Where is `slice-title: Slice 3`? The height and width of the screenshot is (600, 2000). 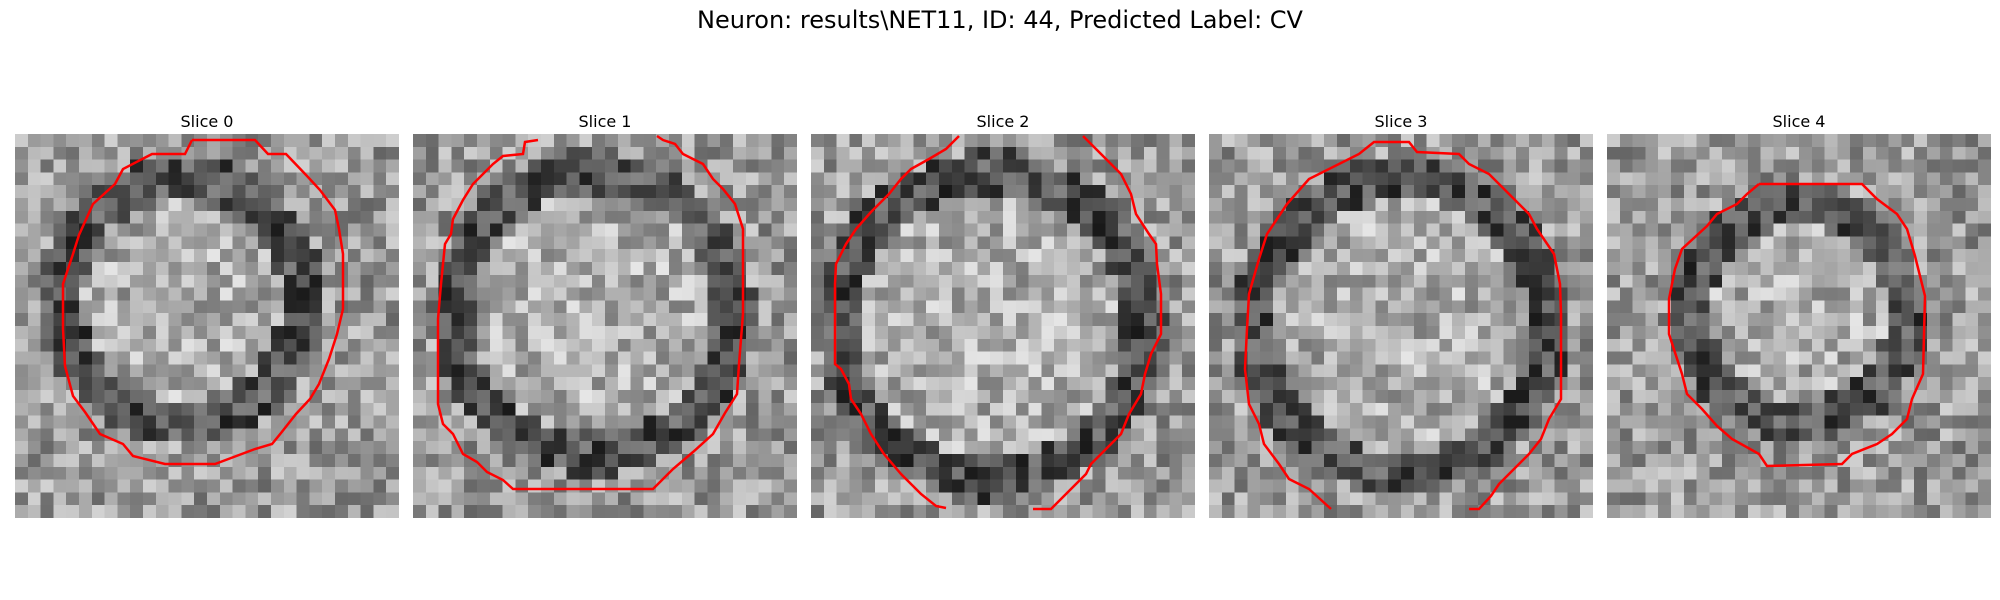 slice-title: Slice 3 is located at coordinates (1401, 121).